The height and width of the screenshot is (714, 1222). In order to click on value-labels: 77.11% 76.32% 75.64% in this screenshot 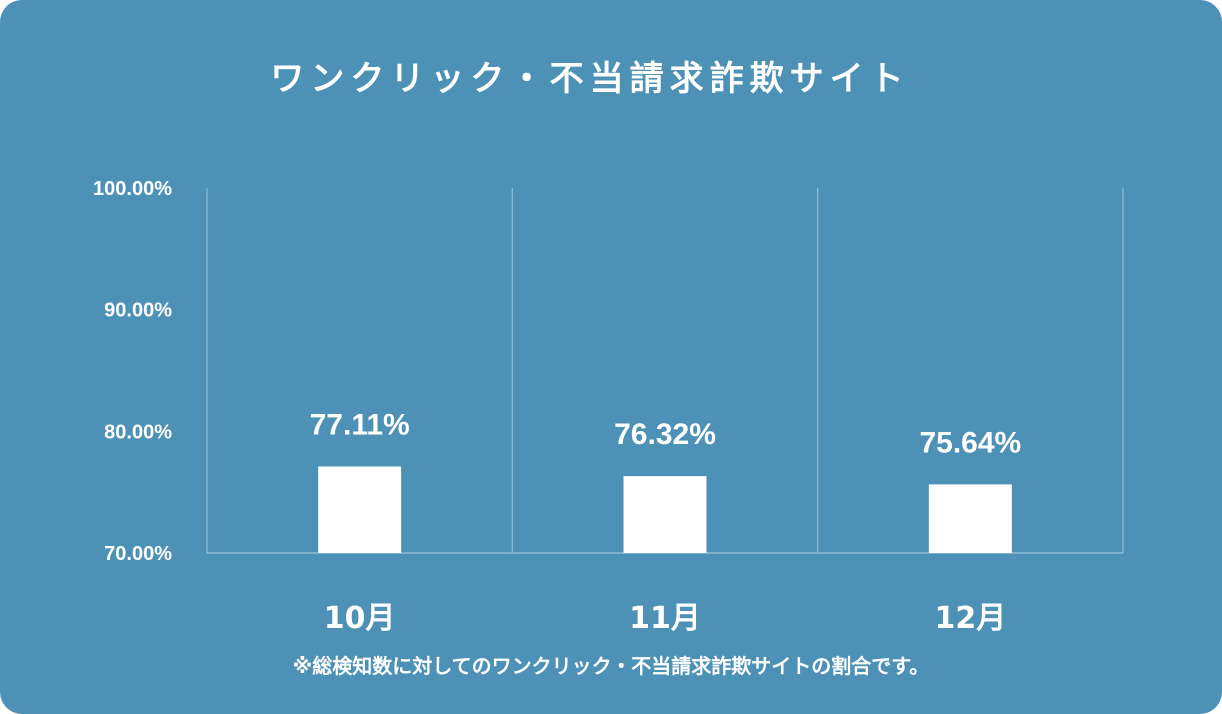, I will do `click(666, 433)`.